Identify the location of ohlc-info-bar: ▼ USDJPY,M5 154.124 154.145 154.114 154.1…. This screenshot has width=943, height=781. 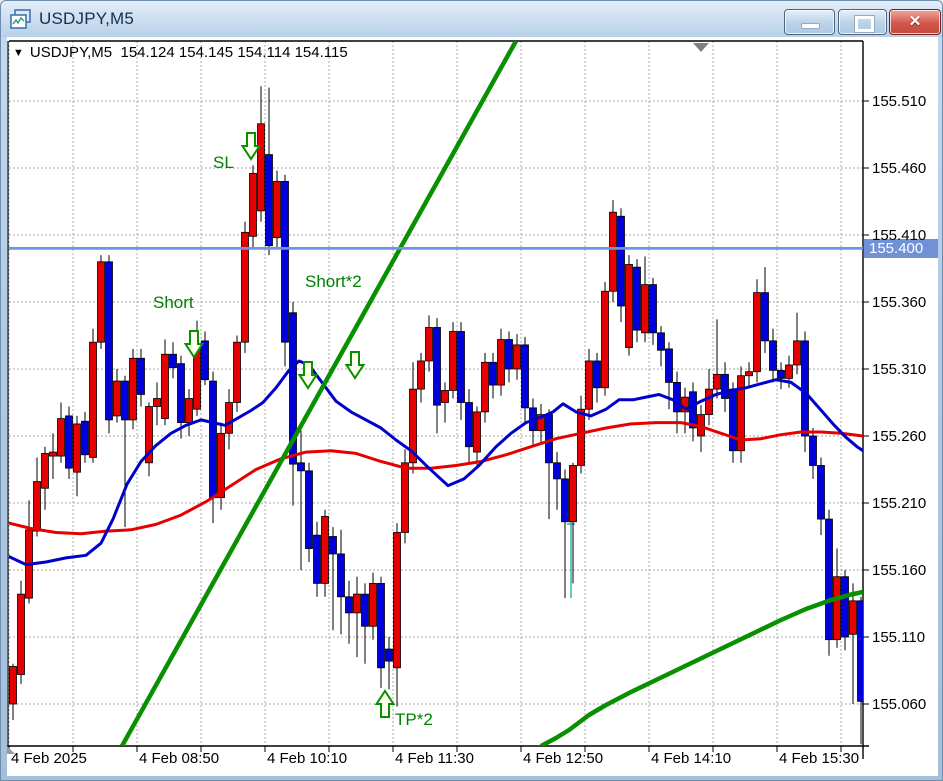
(180, 52).